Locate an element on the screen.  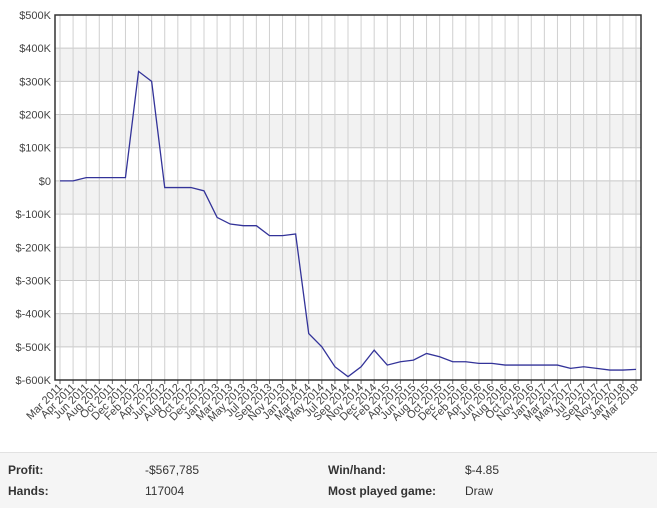
y-tick-label: $-300K is located at coordinates (34, 281).